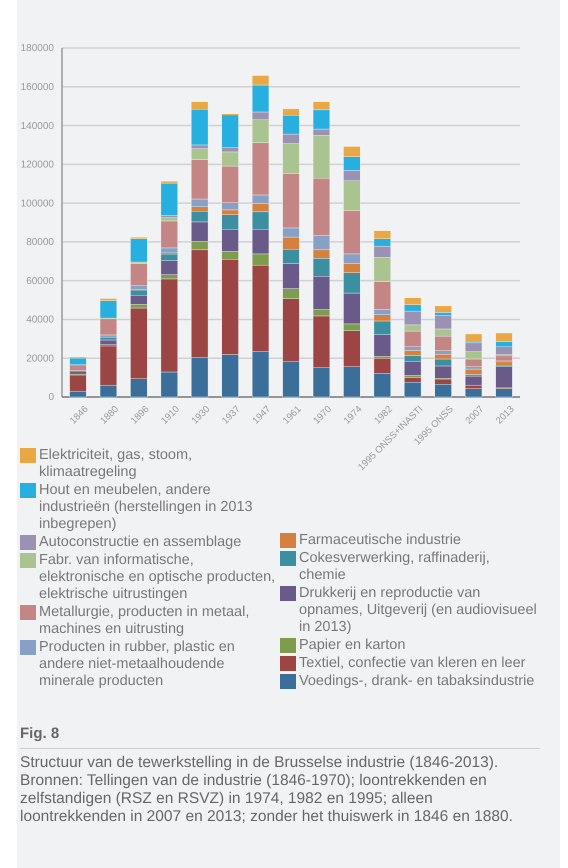  What do you see at coordinates (412, 663) in the screenshot?
I see `legend-label: Textiel, confectie van kleren en leer` at bounding box center [412, 663].